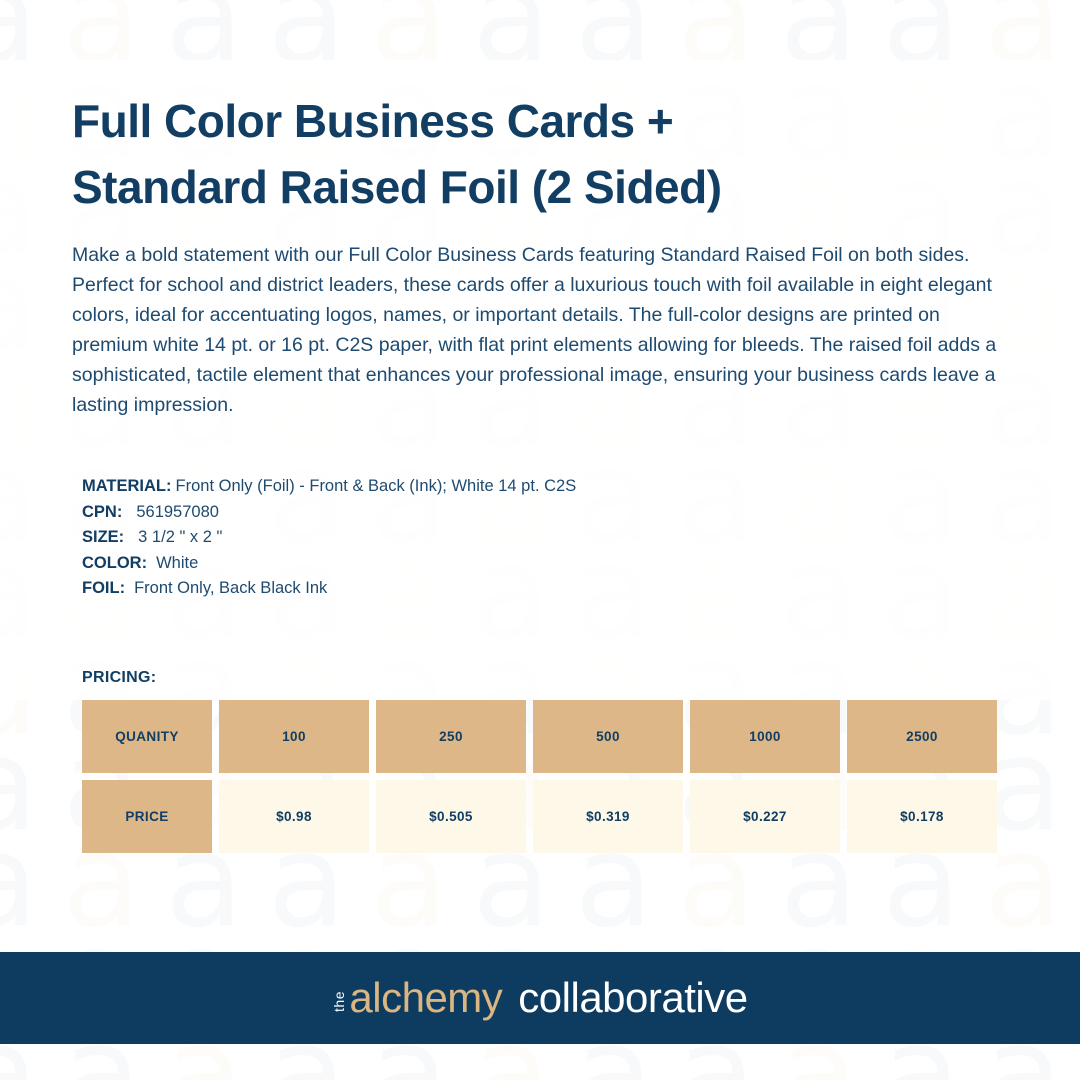  I want to click on price-header-cell: PRICE, so click(147, 816).